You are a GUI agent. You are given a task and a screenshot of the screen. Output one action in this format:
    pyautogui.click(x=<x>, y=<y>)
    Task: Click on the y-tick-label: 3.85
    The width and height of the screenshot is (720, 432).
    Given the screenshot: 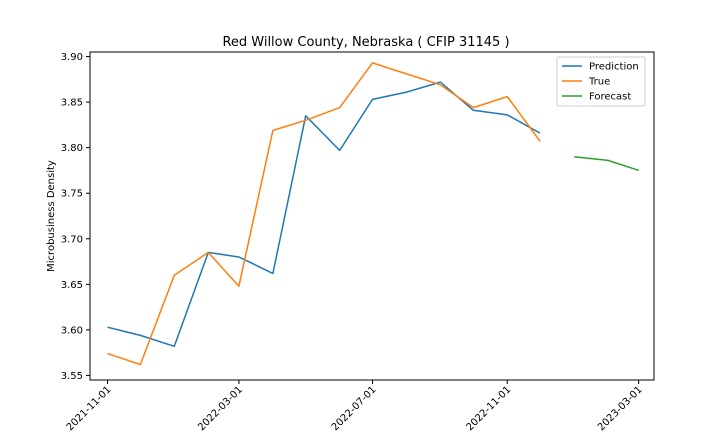 What is the action you would take?
    pyautogui.click(x=72, y=103)
    